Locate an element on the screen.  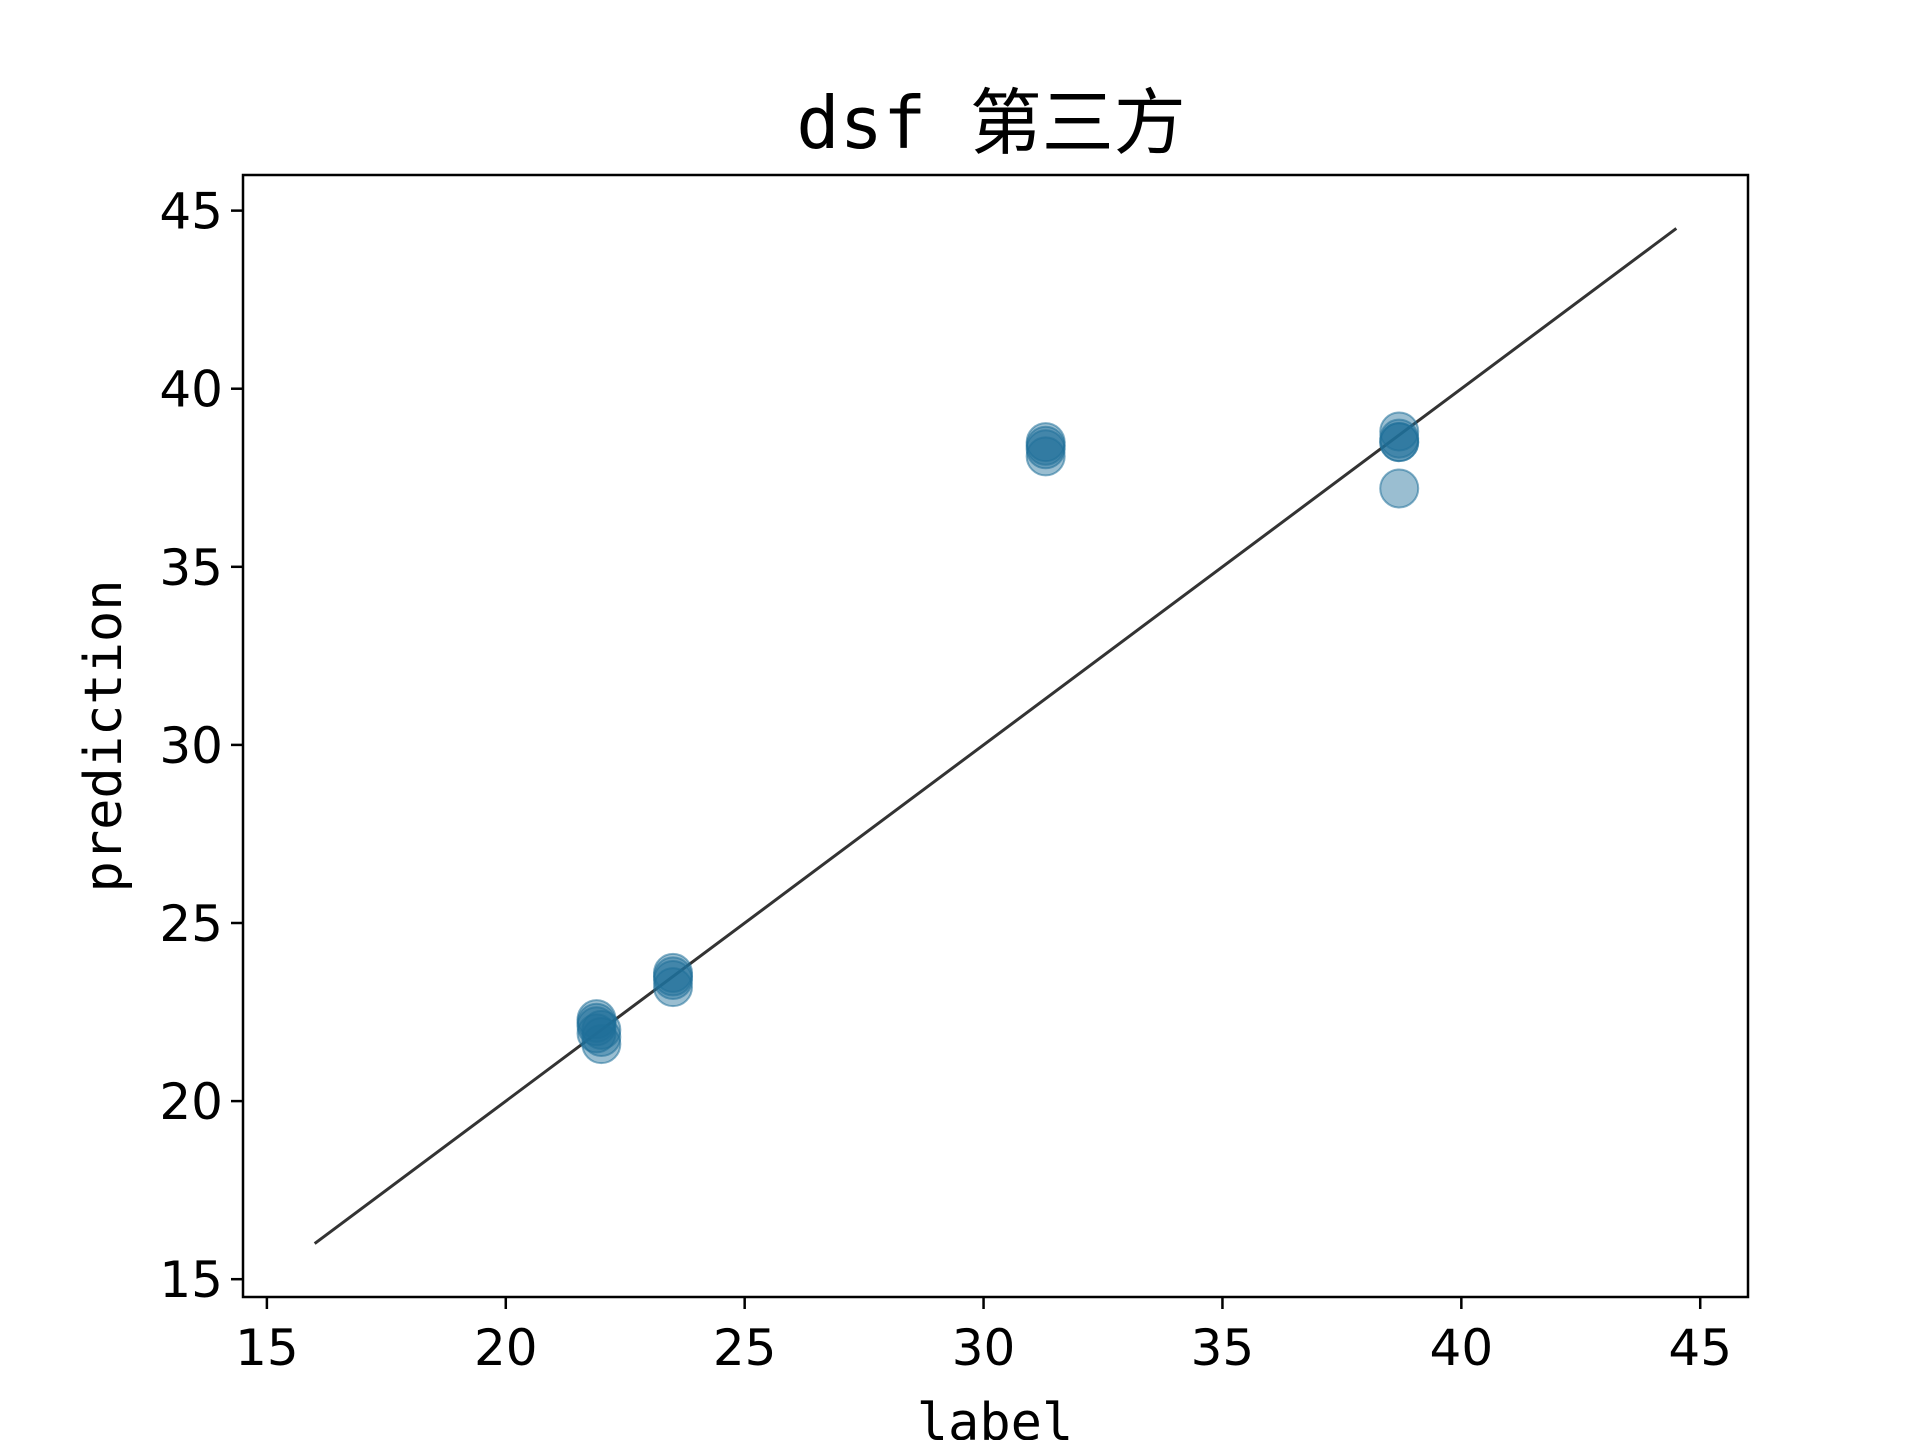
y-axis: 15 20 25 30 35 40 45 is located at coordinates (201, 746).